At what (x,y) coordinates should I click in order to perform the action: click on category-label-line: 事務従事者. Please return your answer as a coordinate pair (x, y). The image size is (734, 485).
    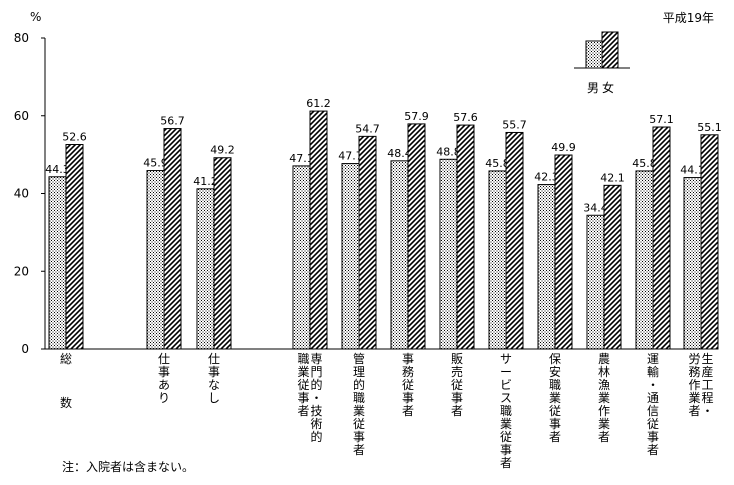
    Looking at the image, I should click on (408, 385).